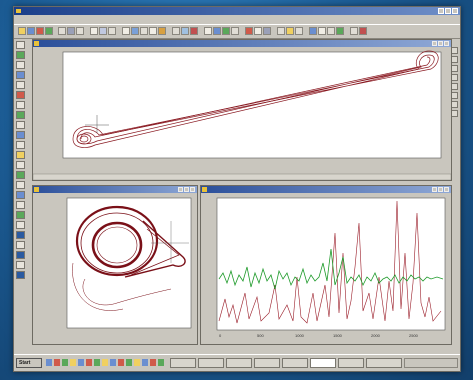 This screenshot has width=473, height=380. I want to click on bottom-left-plot, so click(115, 268).